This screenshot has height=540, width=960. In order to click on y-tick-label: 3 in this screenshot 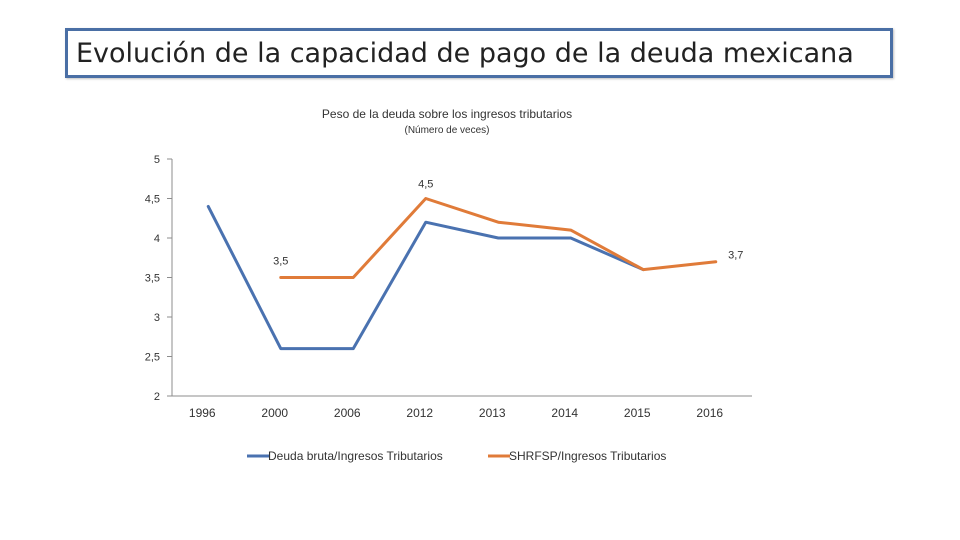, I will do `click(157, 318)`.